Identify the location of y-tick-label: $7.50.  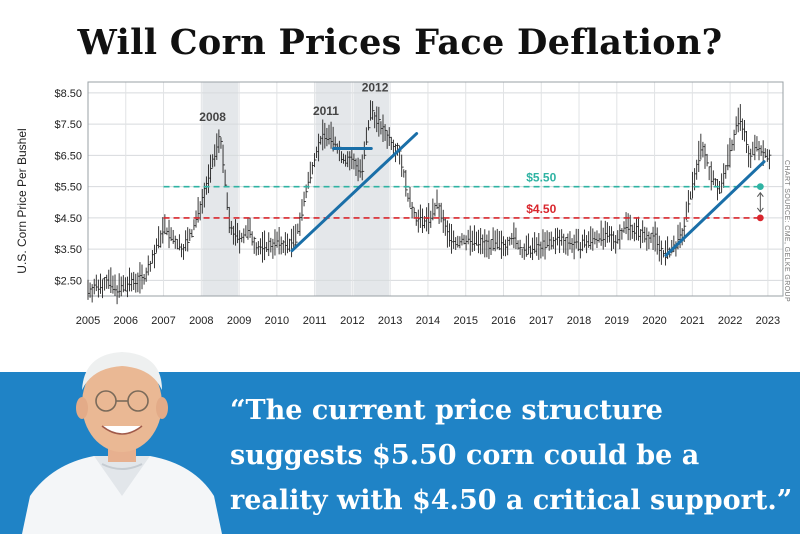
(68, 125).